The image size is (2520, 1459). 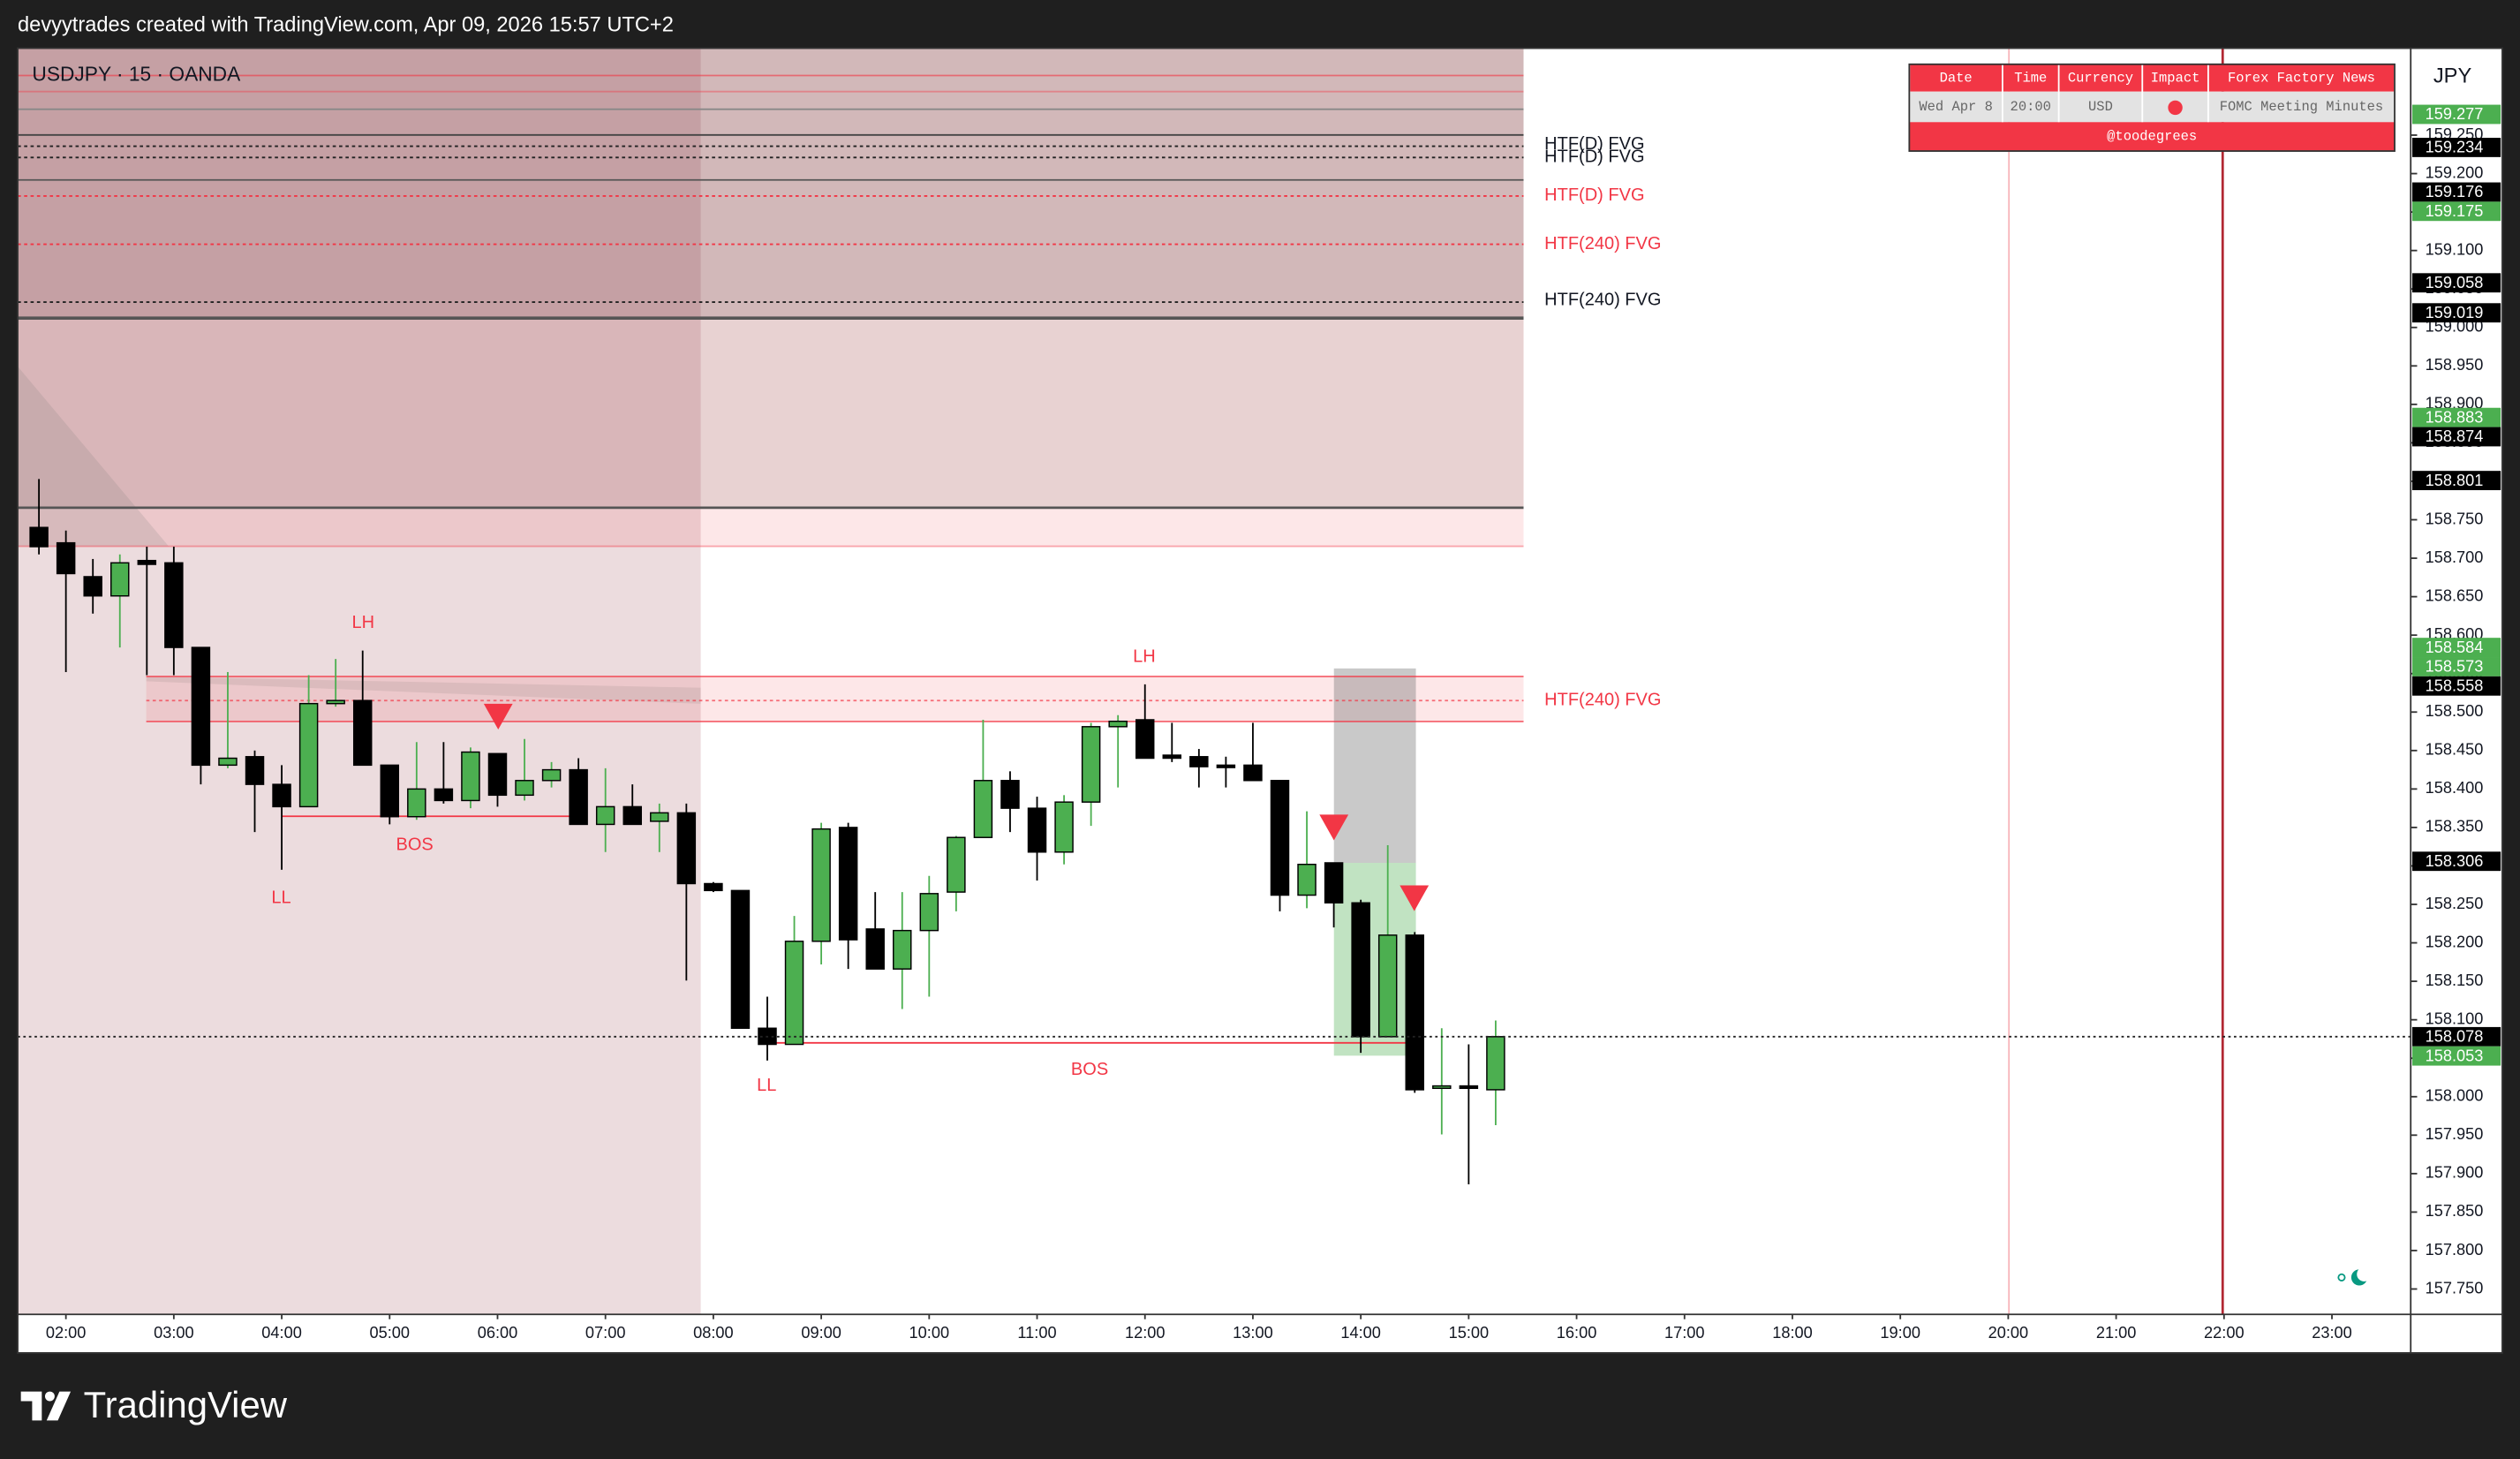 I want to click on table-footer: @toodegrees, so click(x=2152, y=137).